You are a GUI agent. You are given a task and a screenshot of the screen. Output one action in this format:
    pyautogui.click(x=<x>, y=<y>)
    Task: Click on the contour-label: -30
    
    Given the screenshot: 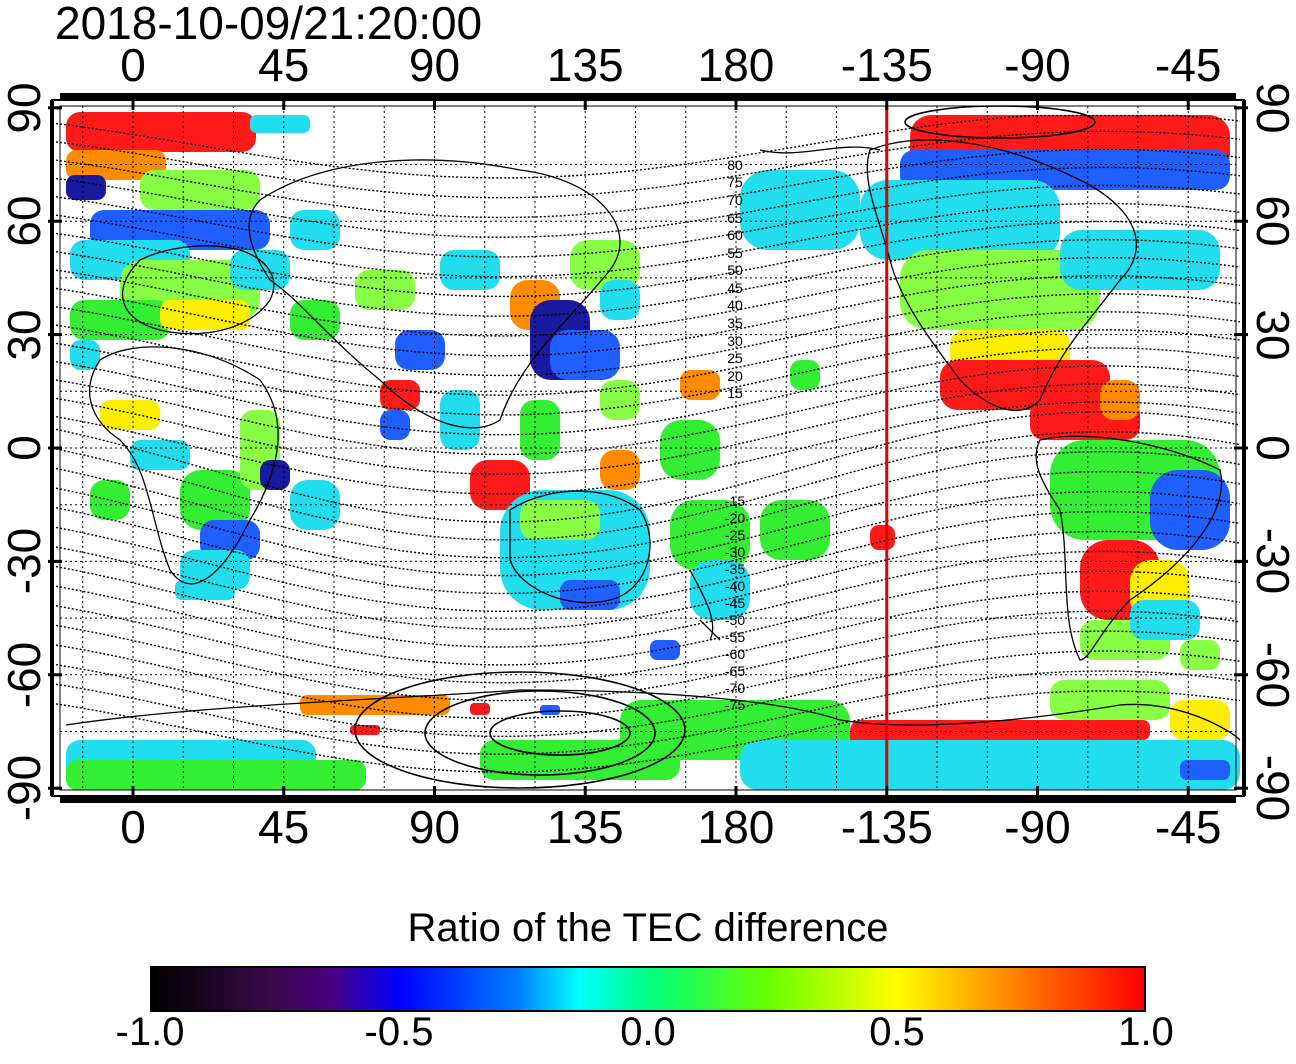 What is the action you would take?
    pyautogui.click(x=735, y=551)
    